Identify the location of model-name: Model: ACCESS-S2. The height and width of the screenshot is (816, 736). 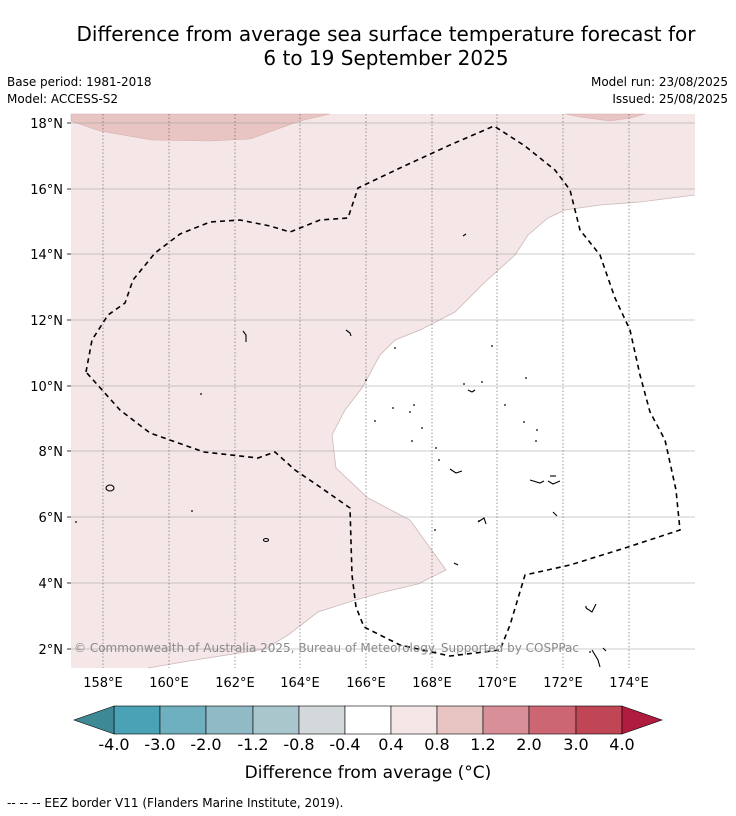
(63, 99).